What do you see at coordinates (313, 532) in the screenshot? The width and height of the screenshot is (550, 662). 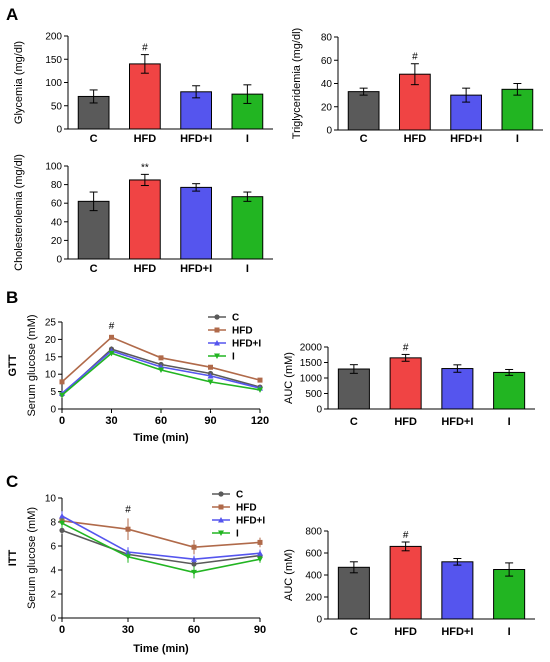 I see `y-tick-label: 800` at bounding box center [313, 532].